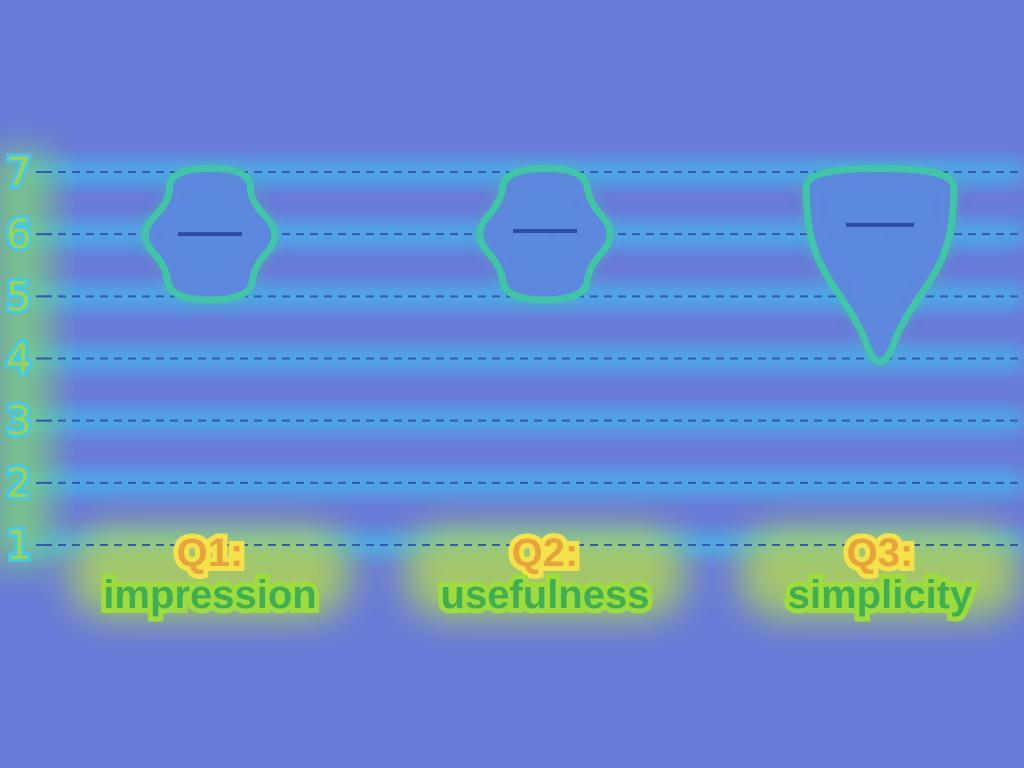 The height and width of the screenshot is (768, 1024). What do you see at coordinates (18, 546) in the screenshot?
I see `y-tick-label-1: 1` at bounding box center [18, 546].